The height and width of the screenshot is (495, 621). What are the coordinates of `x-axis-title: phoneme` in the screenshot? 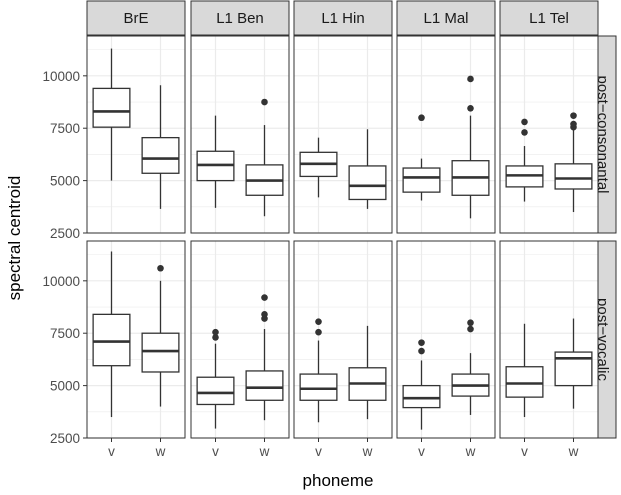 It's located at (338, 480).